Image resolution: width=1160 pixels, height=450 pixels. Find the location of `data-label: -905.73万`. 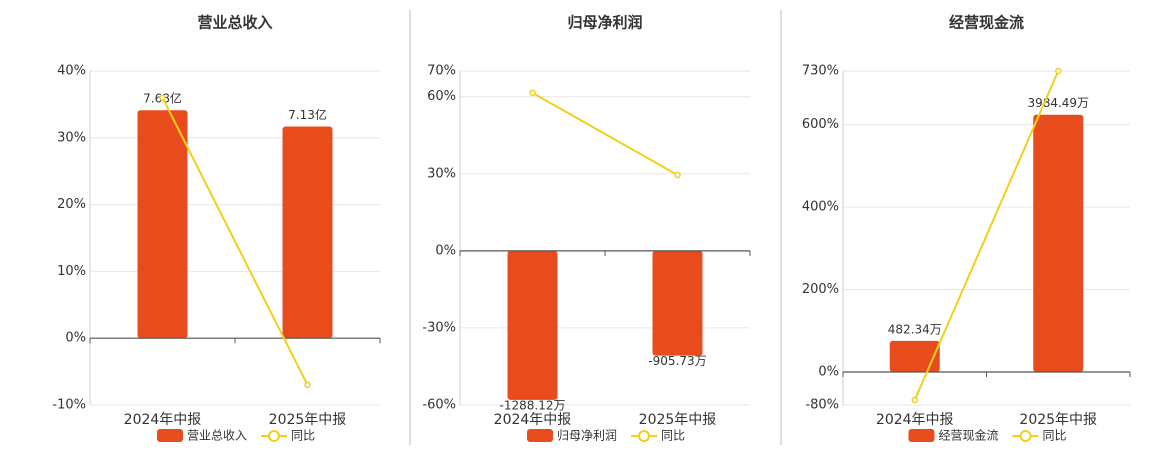

data-label: -905.73万 is located at coordinates (677, 361).